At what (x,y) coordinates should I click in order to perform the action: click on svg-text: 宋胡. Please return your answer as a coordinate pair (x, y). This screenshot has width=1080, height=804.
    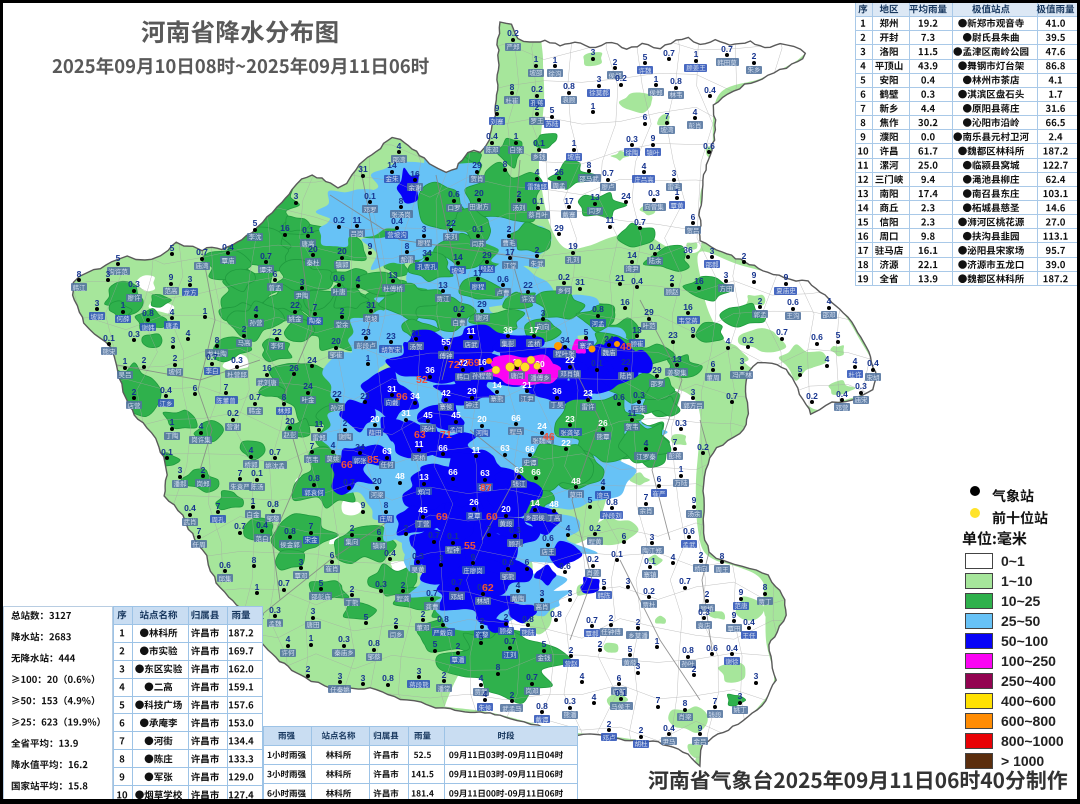
    Looking at the image, I should click on (873, 377).